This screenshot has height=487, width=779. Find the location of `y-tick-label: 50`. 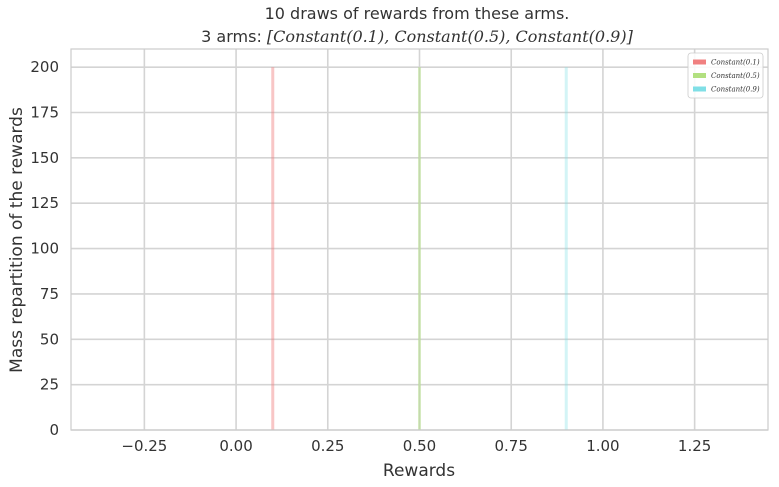

y-tick-label: 50 is located at coordinates (49, 339).